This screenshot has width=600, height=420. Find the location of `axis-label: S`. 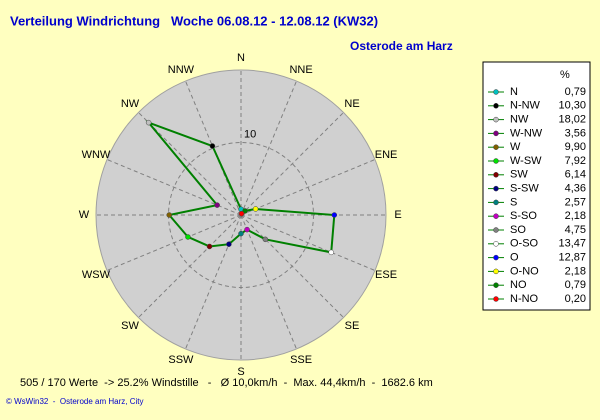

axis-label: S is located at coordinates (240, 372).